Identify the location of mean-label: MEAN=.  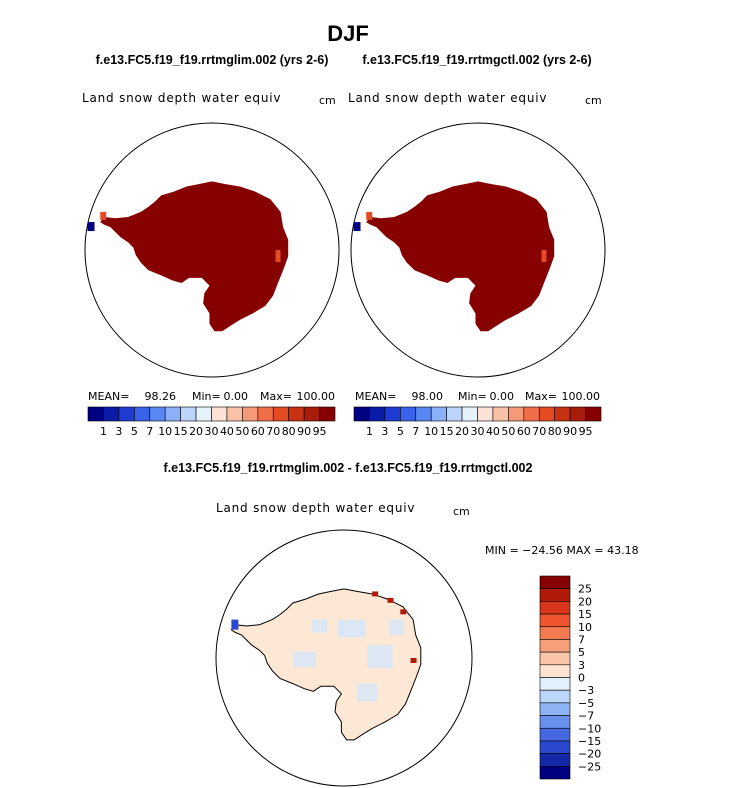
(108, 396).